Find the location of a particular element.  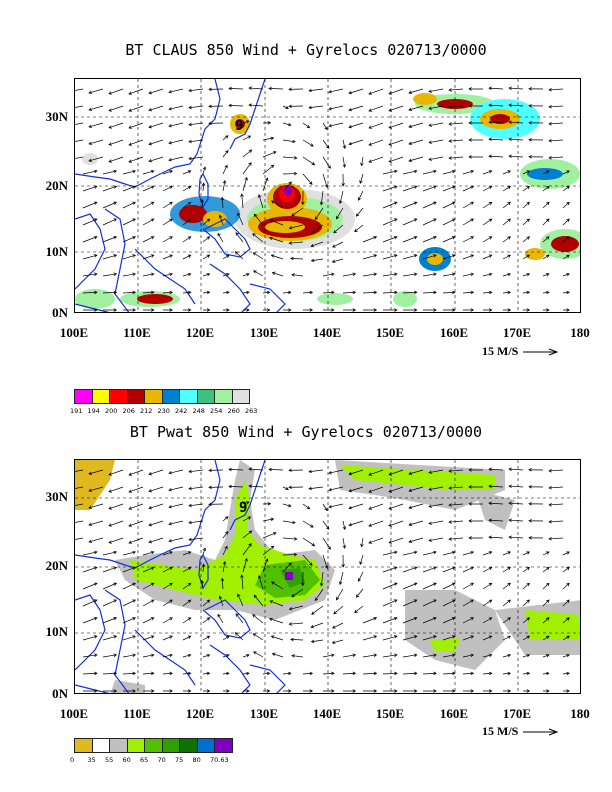

panel1-lon-label: 170E is located at coordinates (517, 332).